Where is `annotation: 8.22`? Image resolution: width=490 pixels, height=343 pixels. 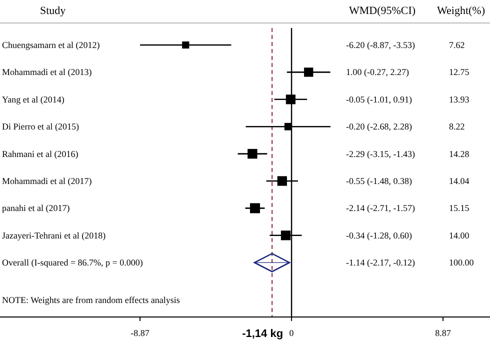 annotation: 8.22 is located at coordinates (457, 127).